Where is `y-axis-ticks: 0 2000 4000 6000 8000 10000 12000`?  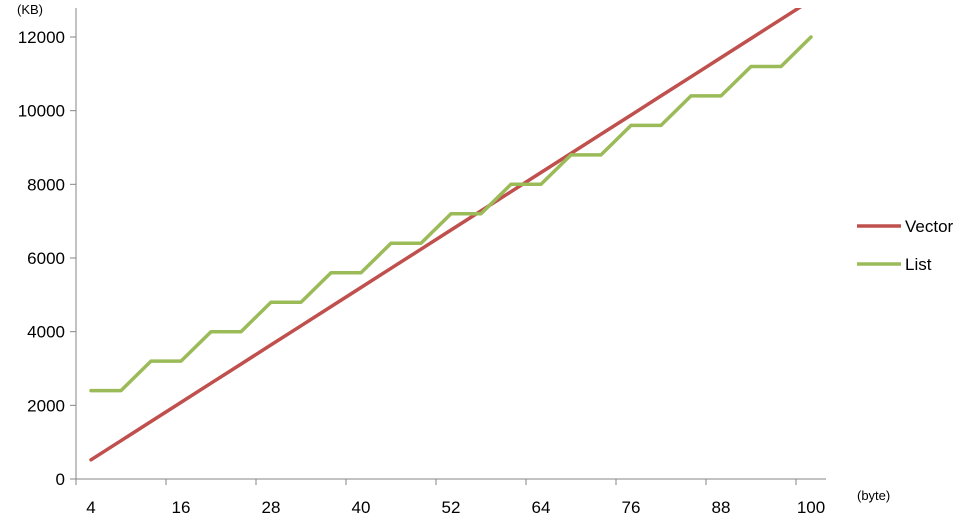 y-axis-ticks: 0 2000 4000 6000 8000 10000 12000 is located at coordinates (47, 258).